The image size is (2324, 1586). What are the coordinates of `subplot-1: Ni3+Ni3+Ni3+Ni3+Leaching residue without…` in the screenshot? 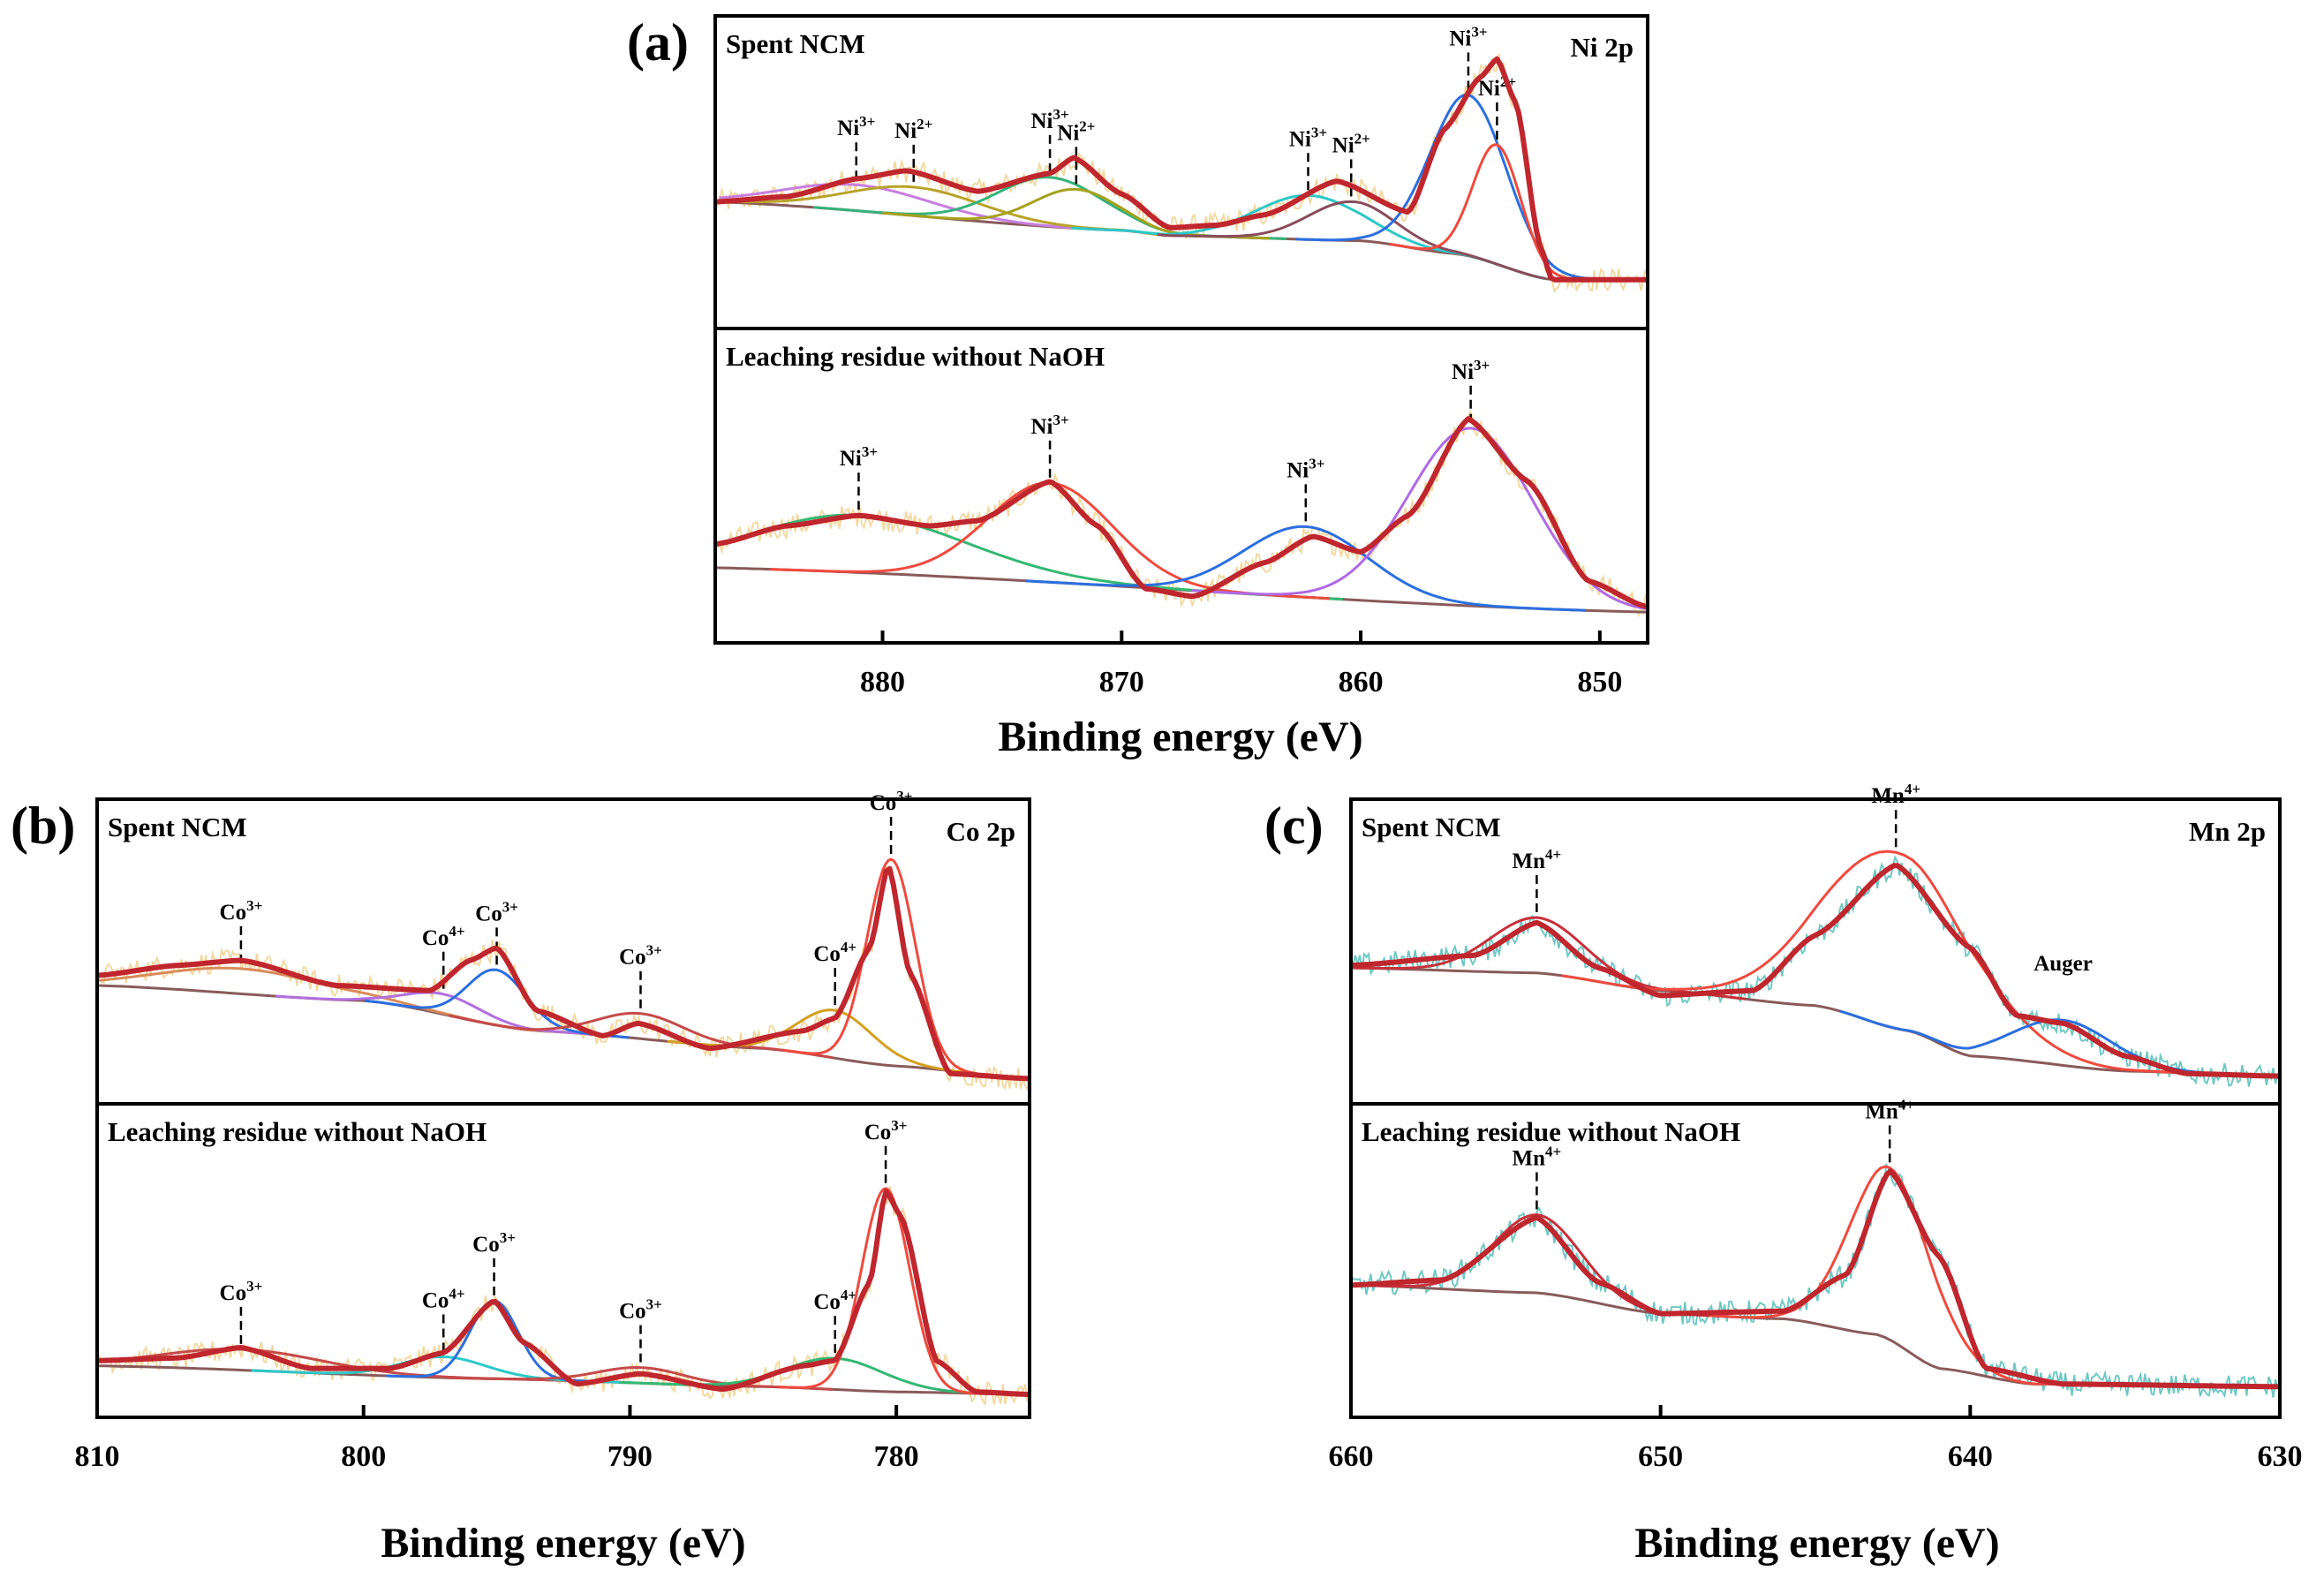 It's located at (1181, 486).